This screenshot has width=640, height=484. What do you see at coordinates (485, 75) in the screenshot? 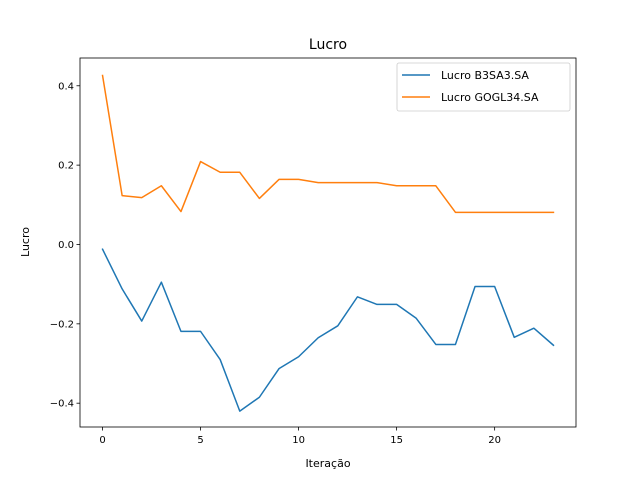
I see `legend-label-b3sa3: Lucro B3SA3.SA` at bounding box center [485, 75].